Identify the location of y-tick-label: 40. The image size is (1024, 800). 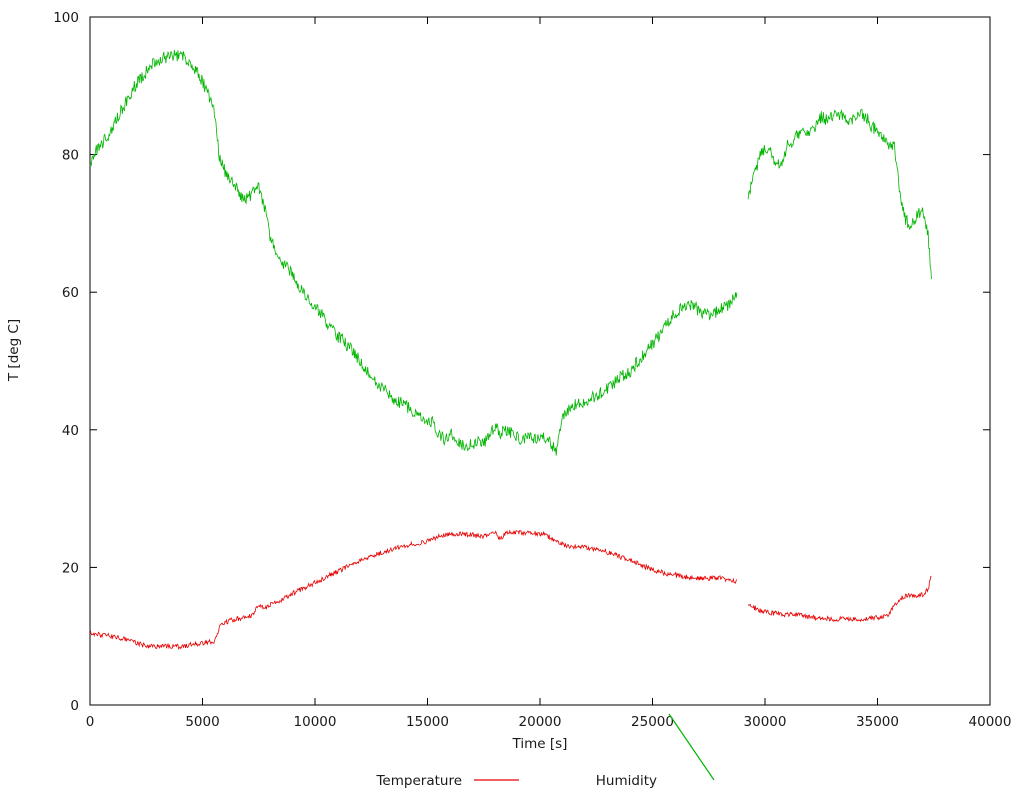
(70, 431).